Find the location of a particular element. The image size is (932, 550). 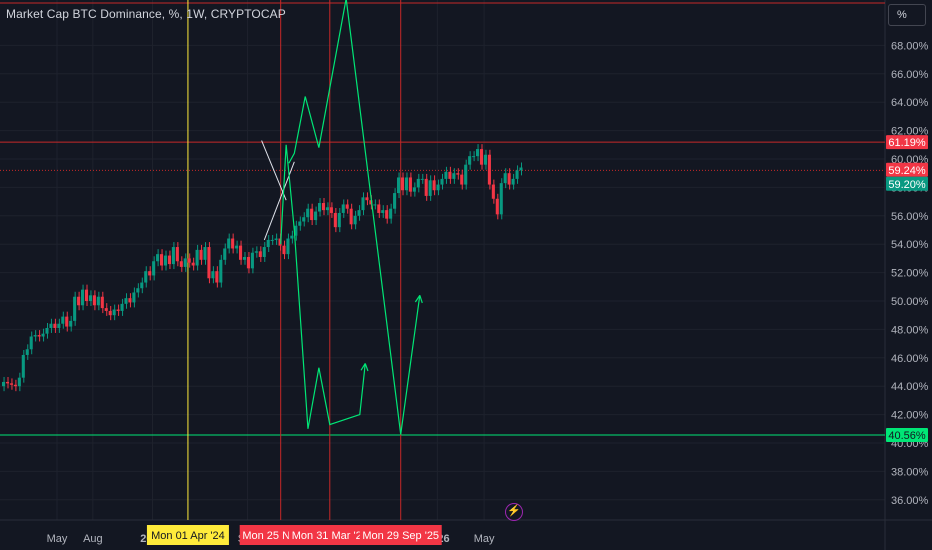

price-label: 59.20% is located at coordinates (907, 185).